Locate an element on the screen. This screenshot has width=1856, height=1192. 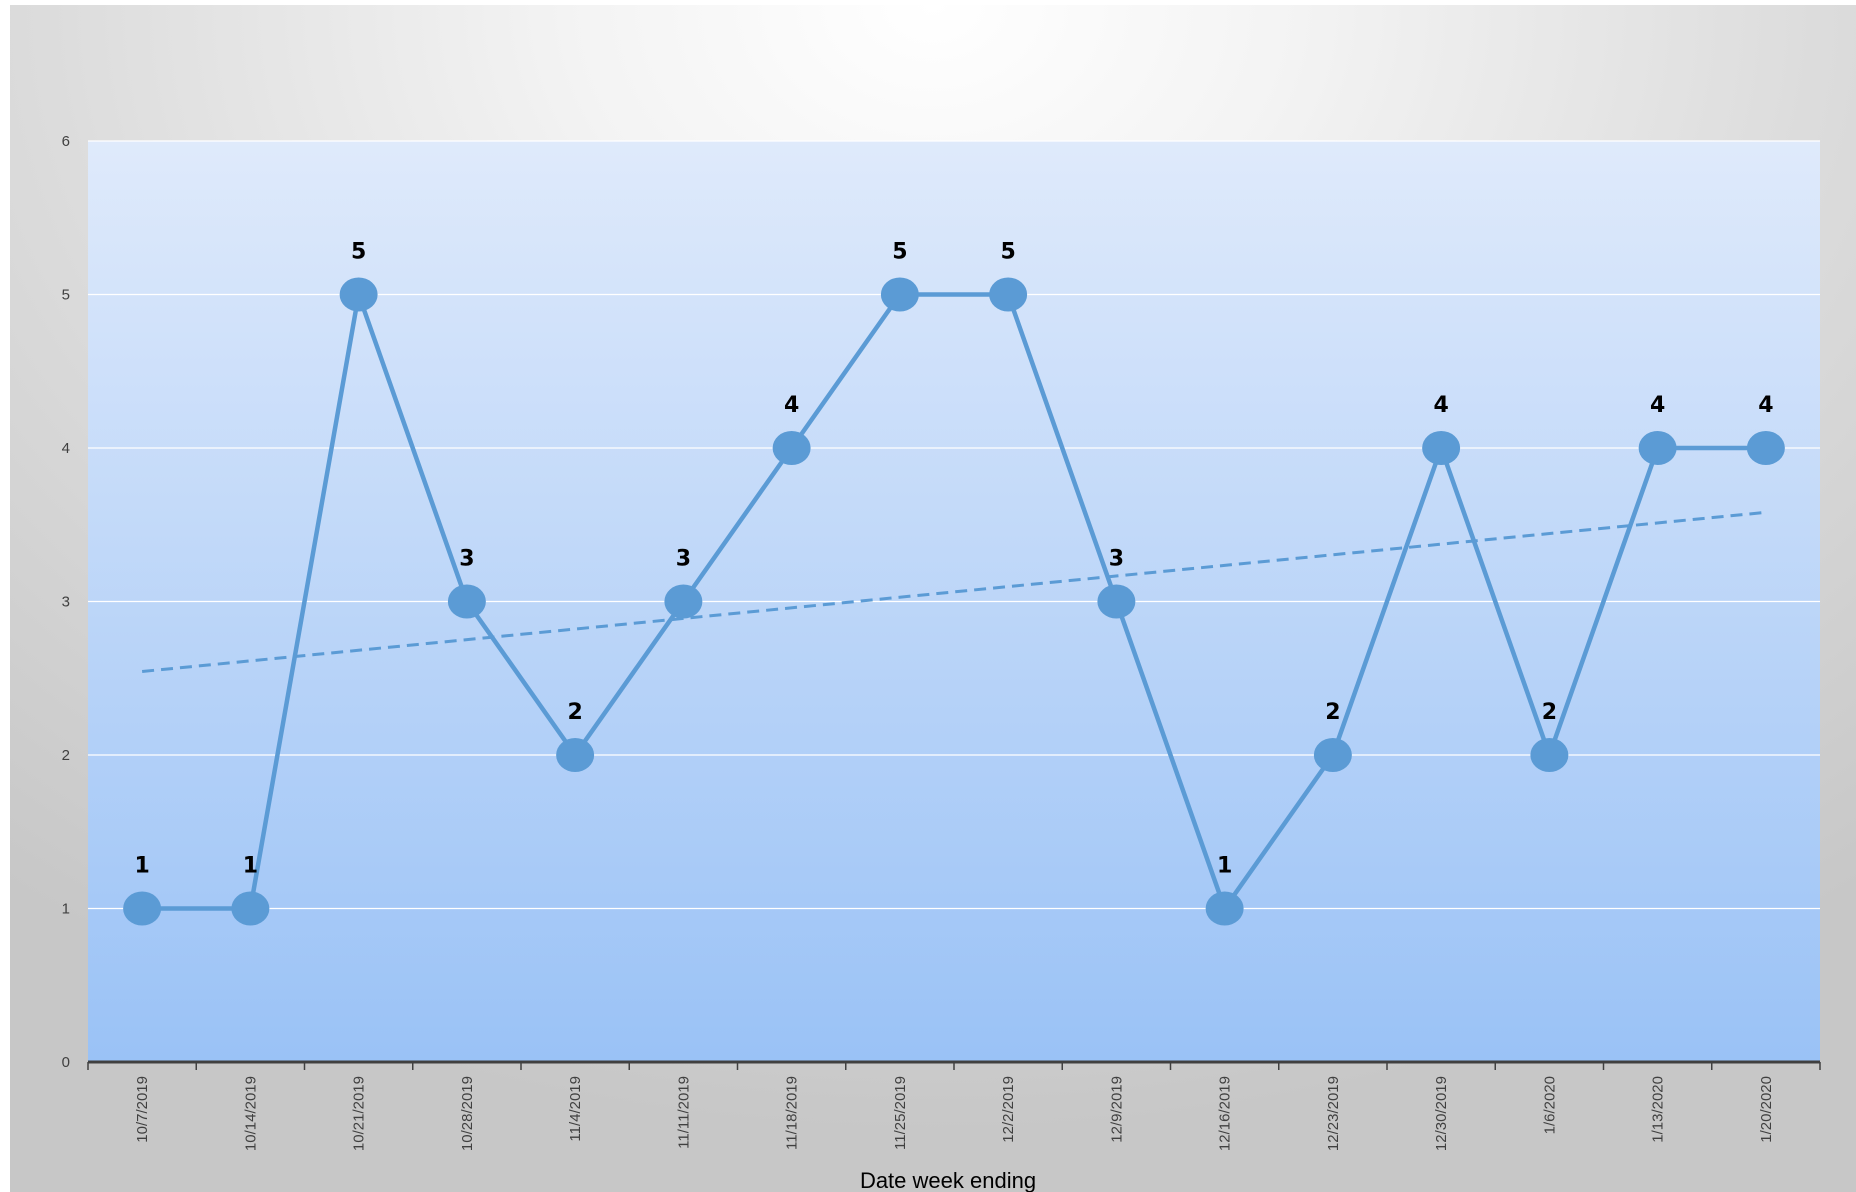
y-tick-label: 3 is located at coordinates (66, 602).